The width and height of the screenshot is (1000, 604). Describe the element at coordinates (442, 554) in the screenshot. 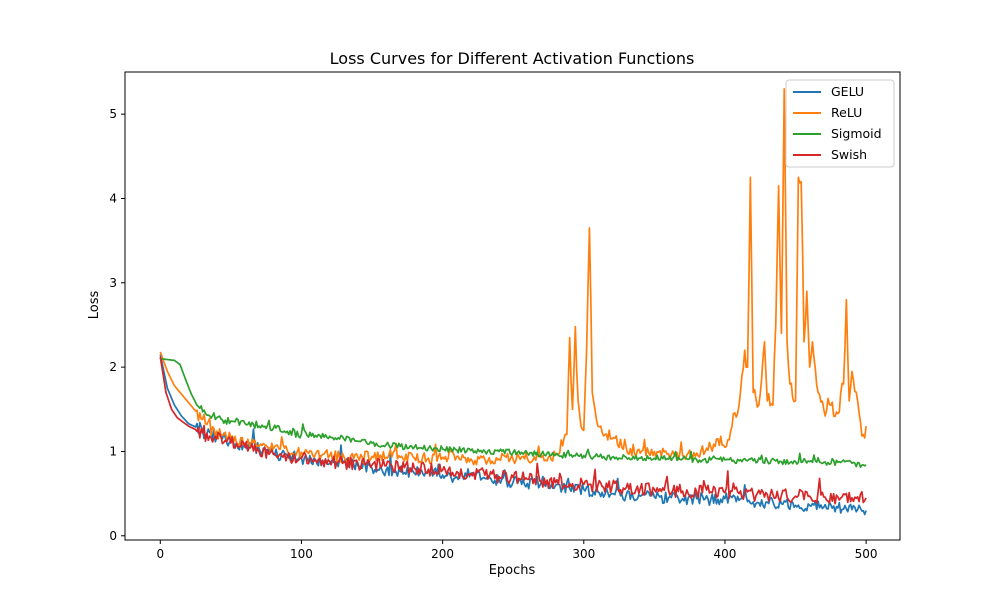

I see `x-tick-label: 200` at that location.